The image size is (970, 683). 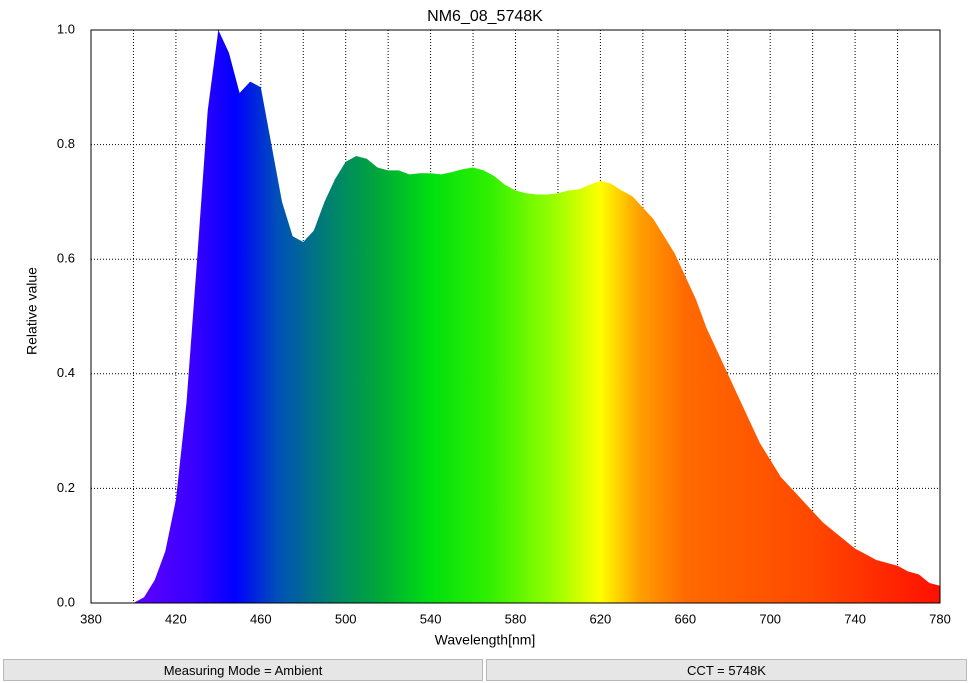 What do you see at coordinates (516, 618) in the screenshot?
I see `x-tick-label: 580` at bounding box center [516, 618].